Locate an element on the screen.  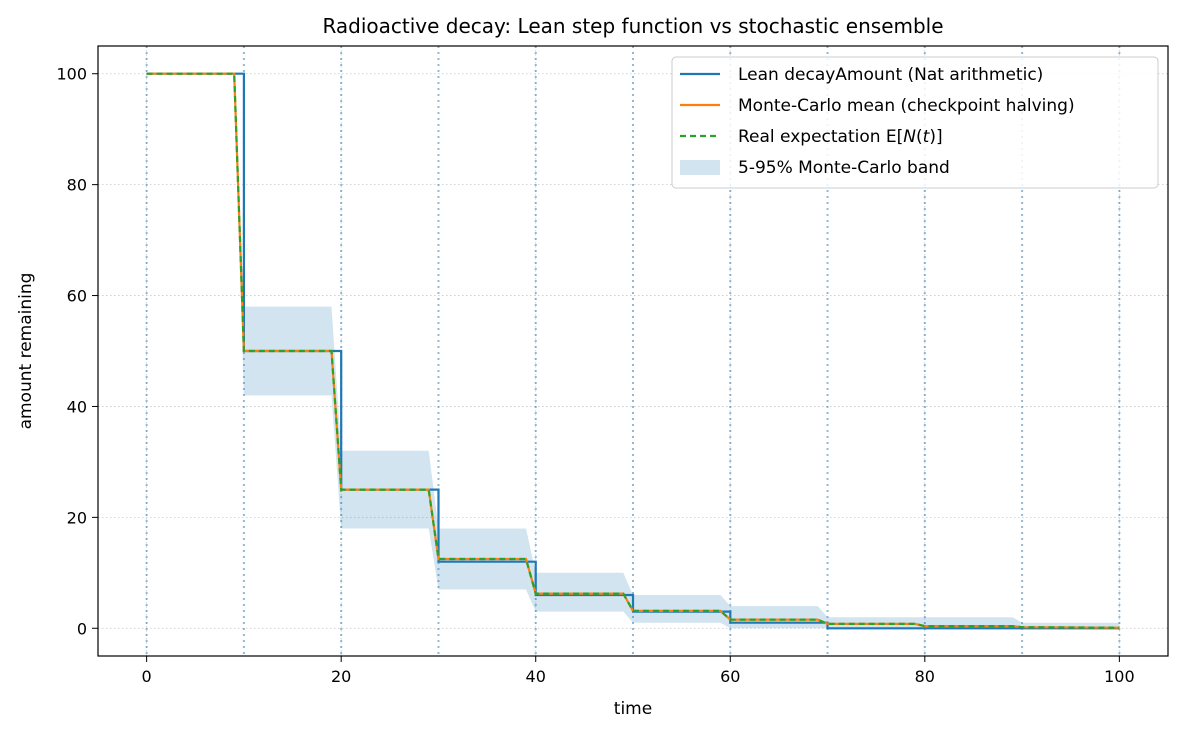
legend-box is located at coordinates (915, 122).